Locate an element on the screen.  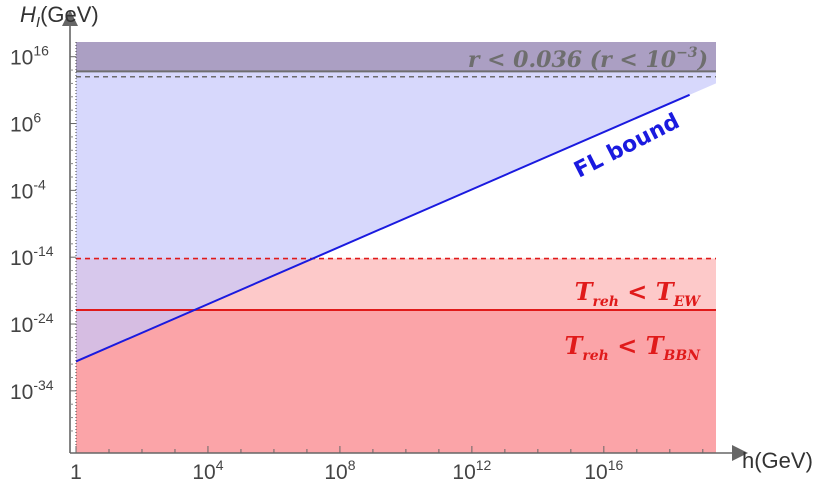
x-tick-label: 10⁴ is located at coordinates (207, 470).